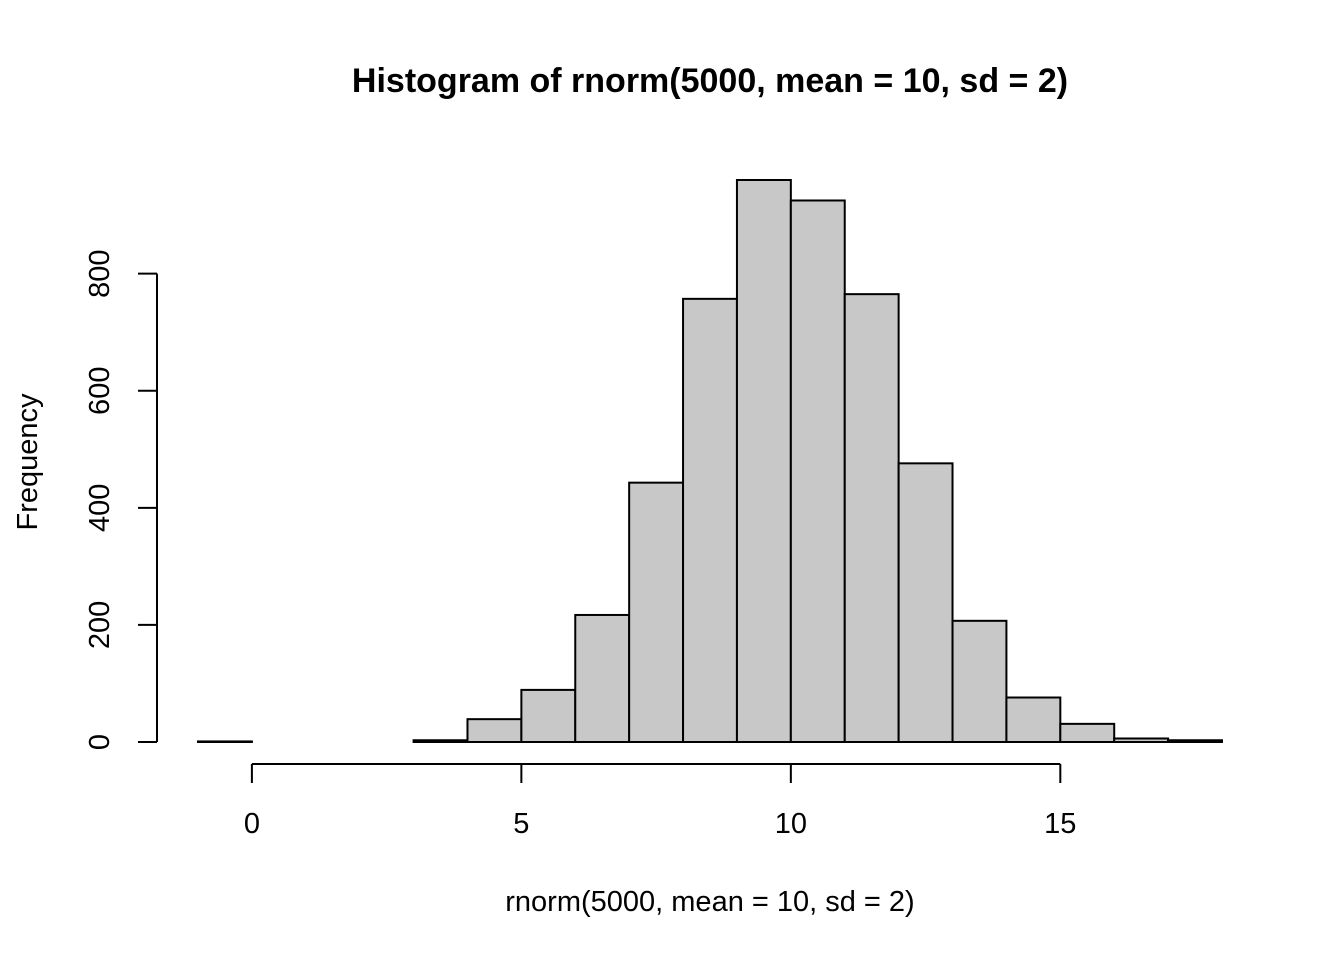 This screenshot has height=960, width=1344. I want to click on x-tick-label: 5, so click(521, 824).